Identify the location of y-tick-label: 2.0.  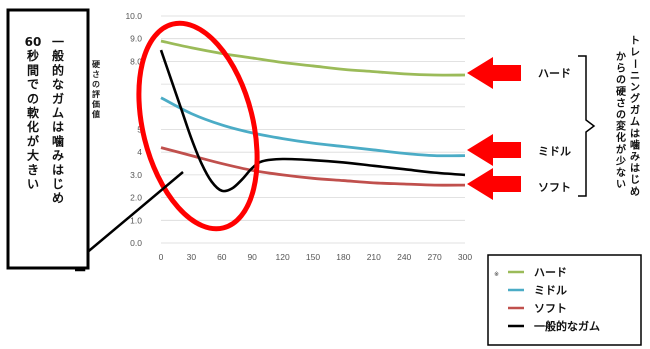
(136, 198).